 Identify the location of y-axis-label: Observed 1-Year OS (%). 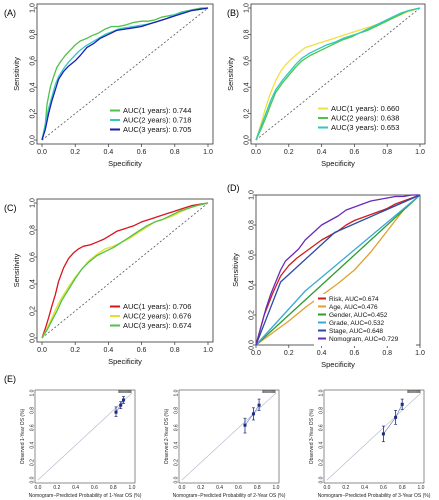
(23, 436).